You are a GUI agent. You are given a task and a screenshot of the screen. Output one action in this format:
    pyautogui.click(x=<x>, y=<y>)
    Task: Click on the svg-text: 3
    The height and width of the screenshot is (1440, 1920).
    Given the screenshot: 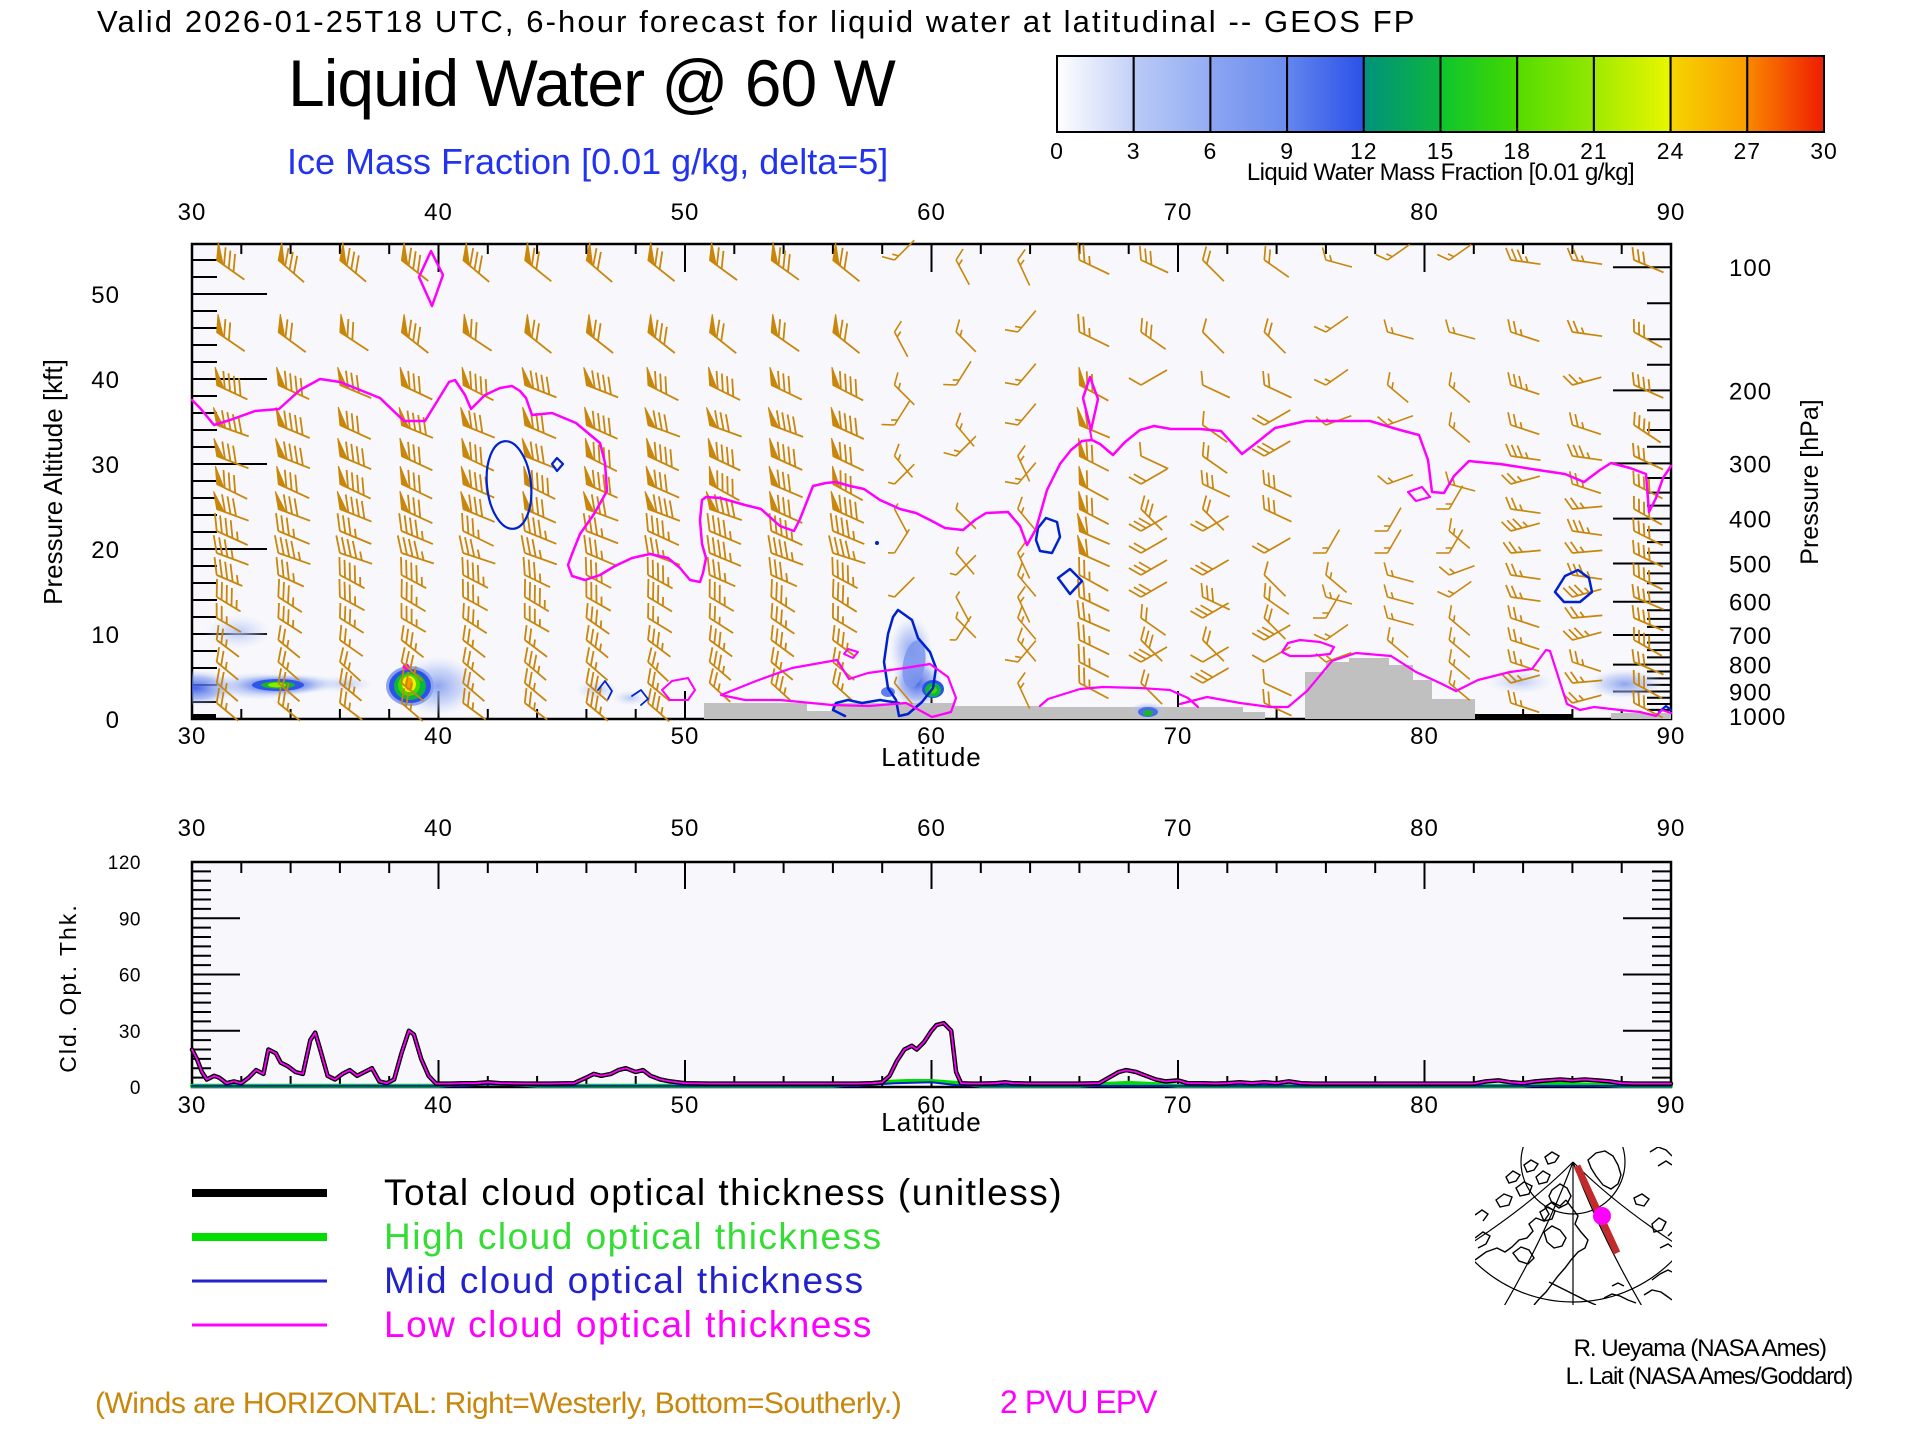 What is the action you would take?
    pyautogui.click(x=1134, y=151)
    